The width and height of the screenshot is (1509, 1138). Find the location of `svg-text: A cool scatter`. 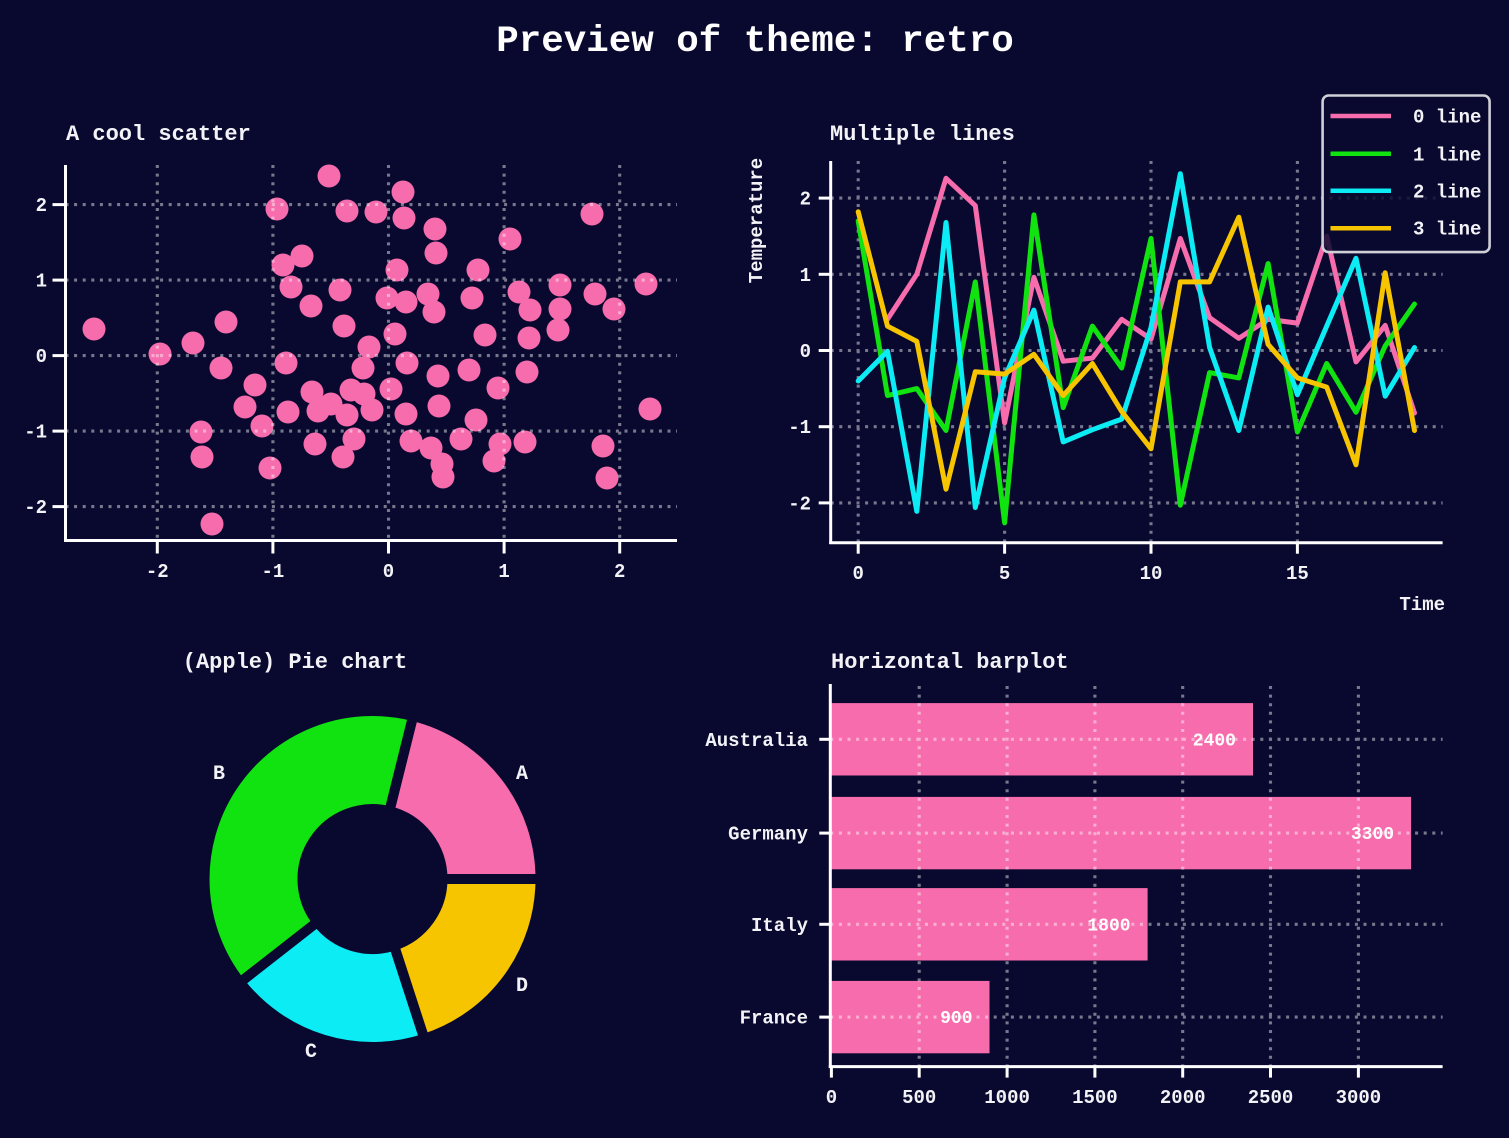

svg-text: A cool scatter is located at coordinates (158, 134).